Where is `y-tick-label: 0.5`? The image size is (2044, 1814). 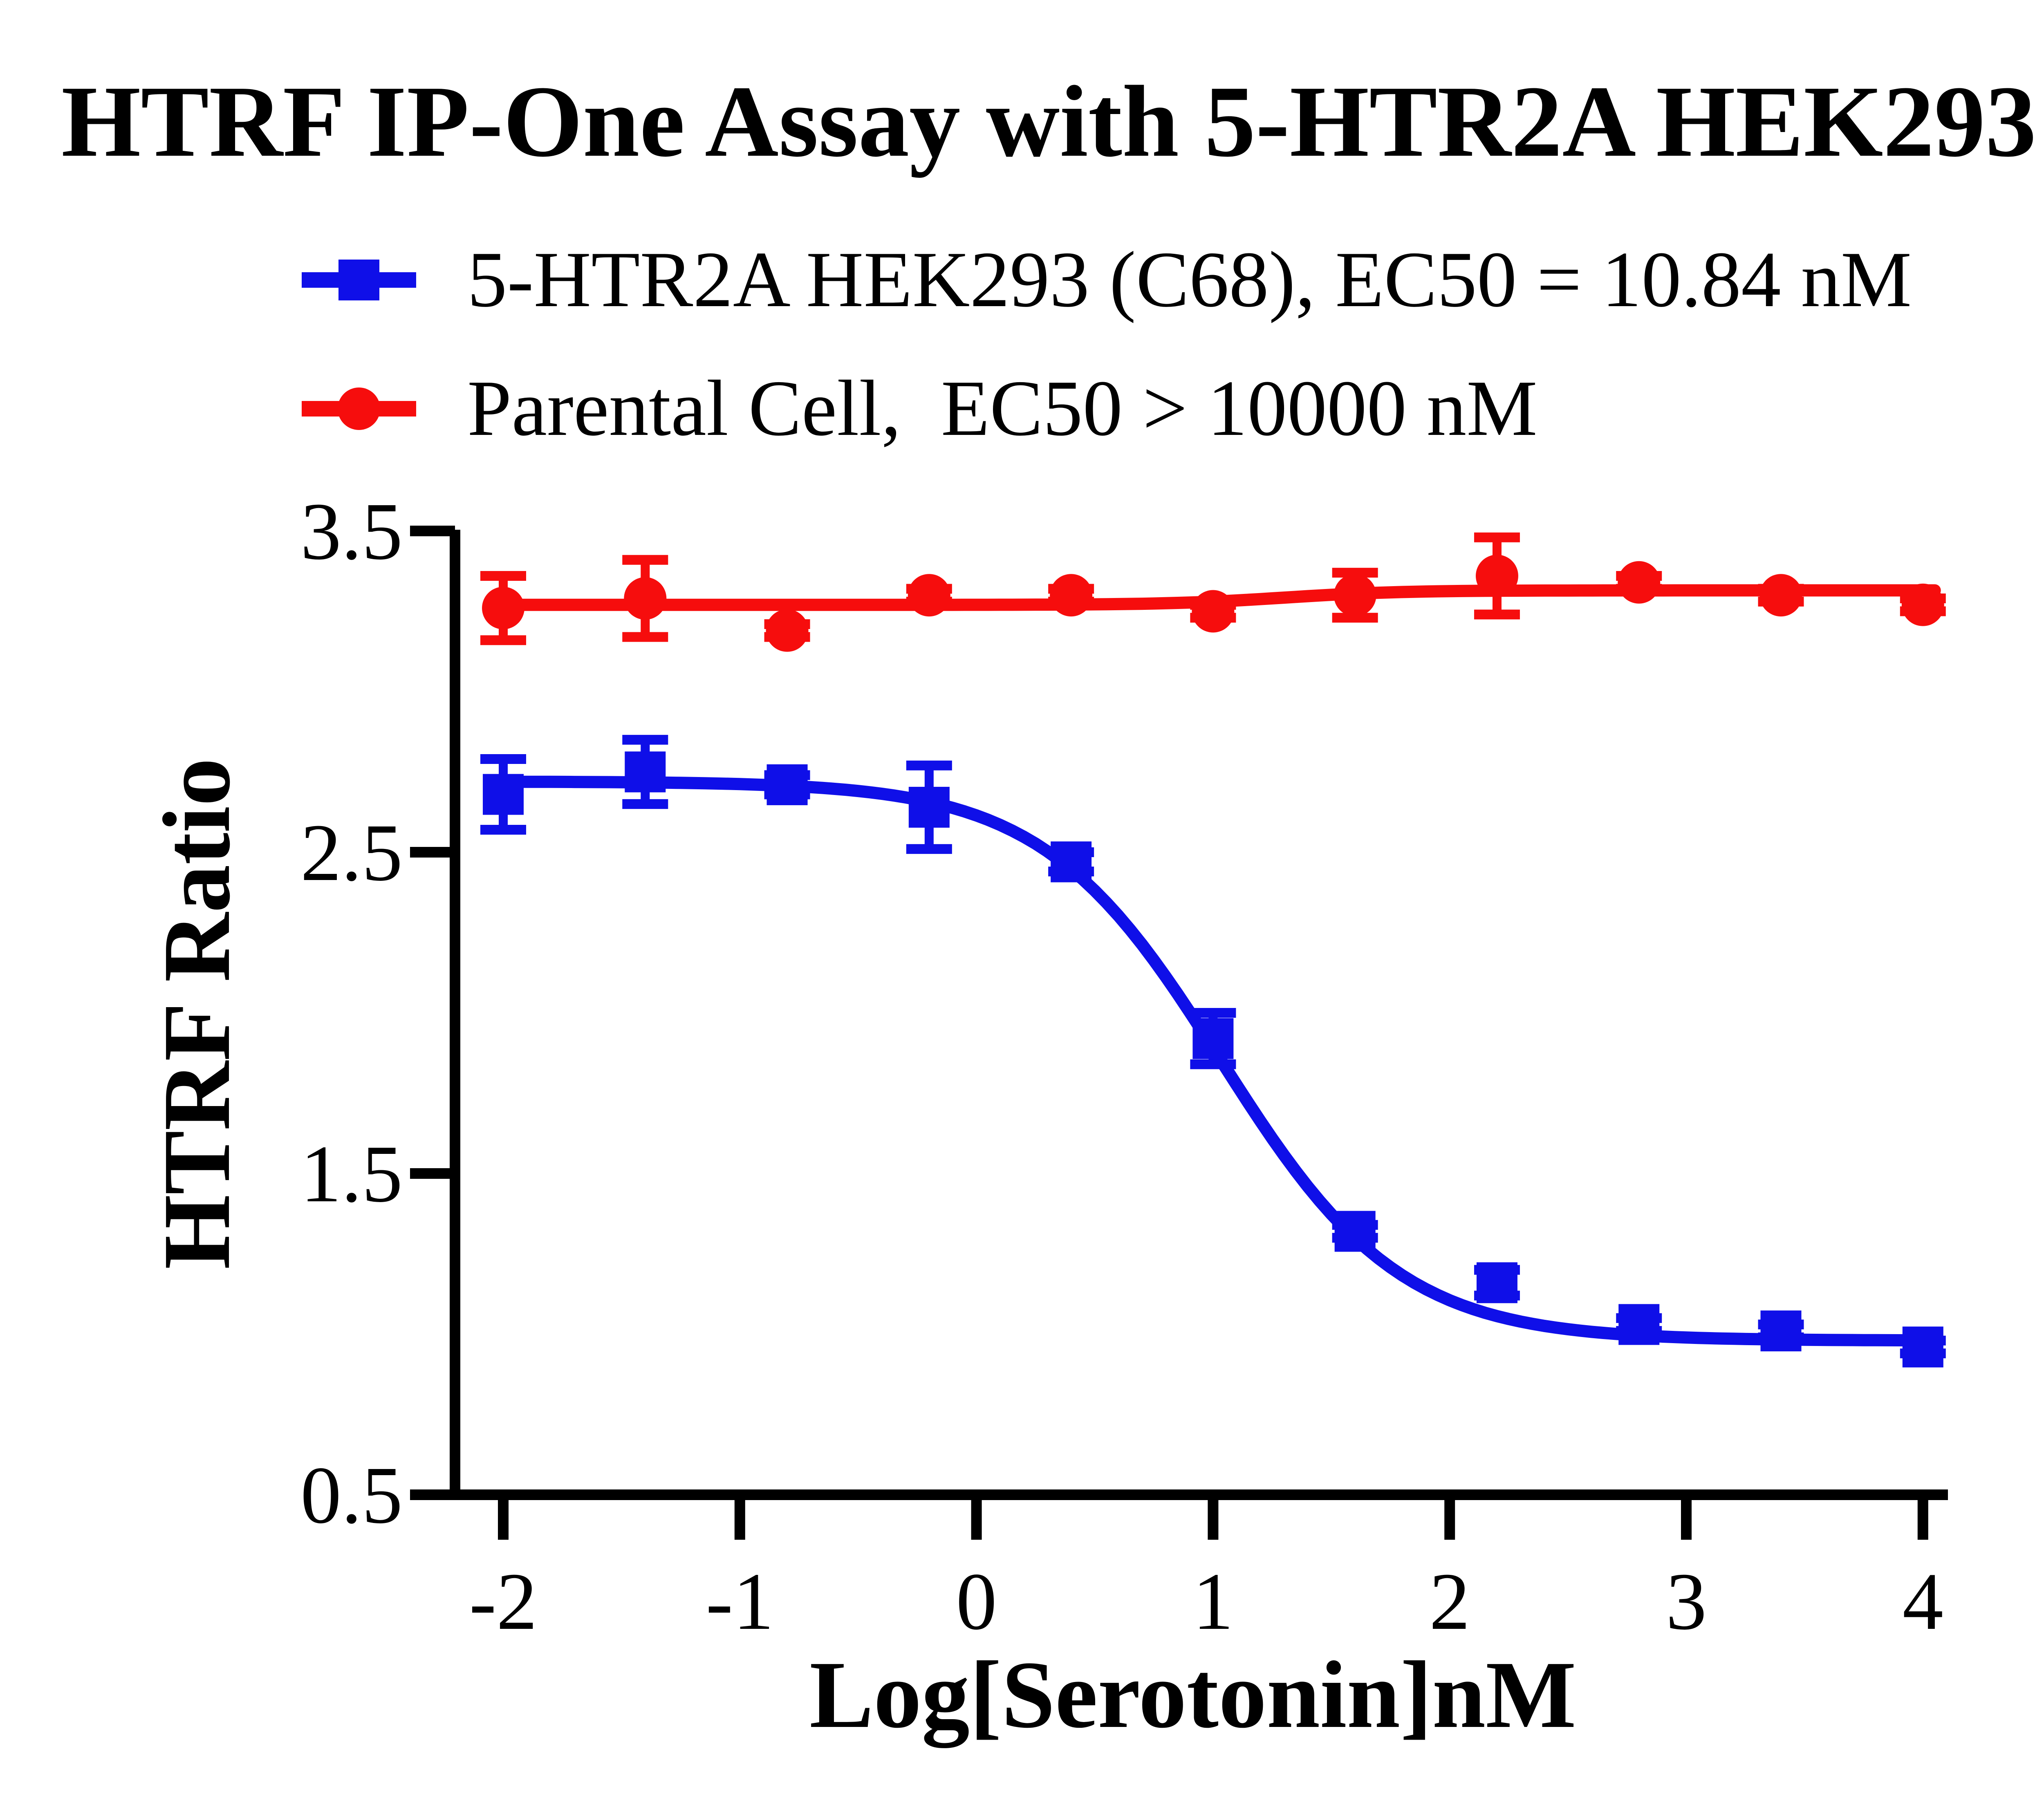
y-tick-label: 0.5 is located at coordinates (351, 1495).